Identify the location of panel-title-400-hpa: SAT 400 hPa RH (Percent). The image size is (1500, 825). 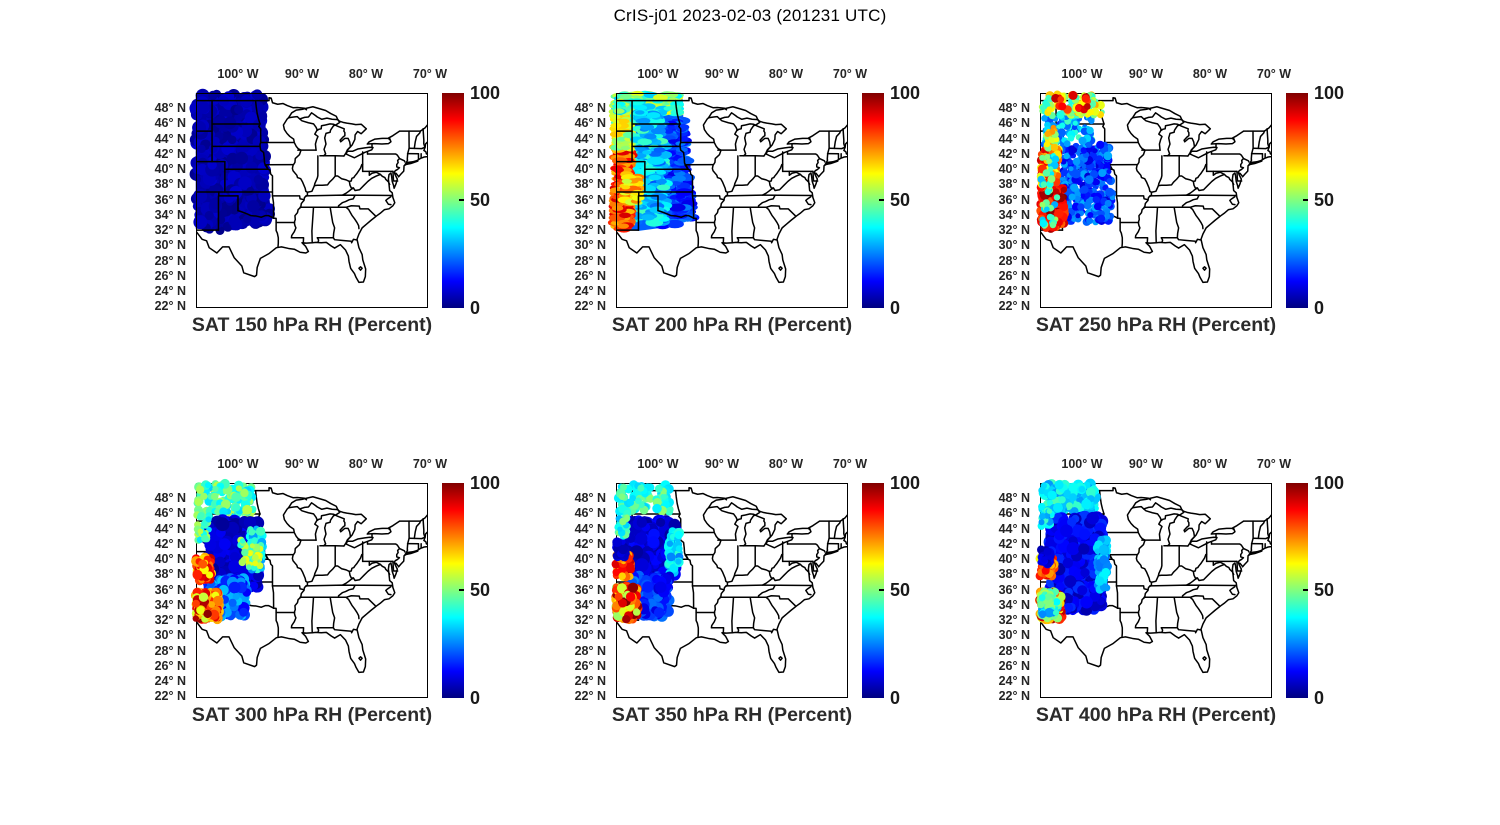
(1156, 715).